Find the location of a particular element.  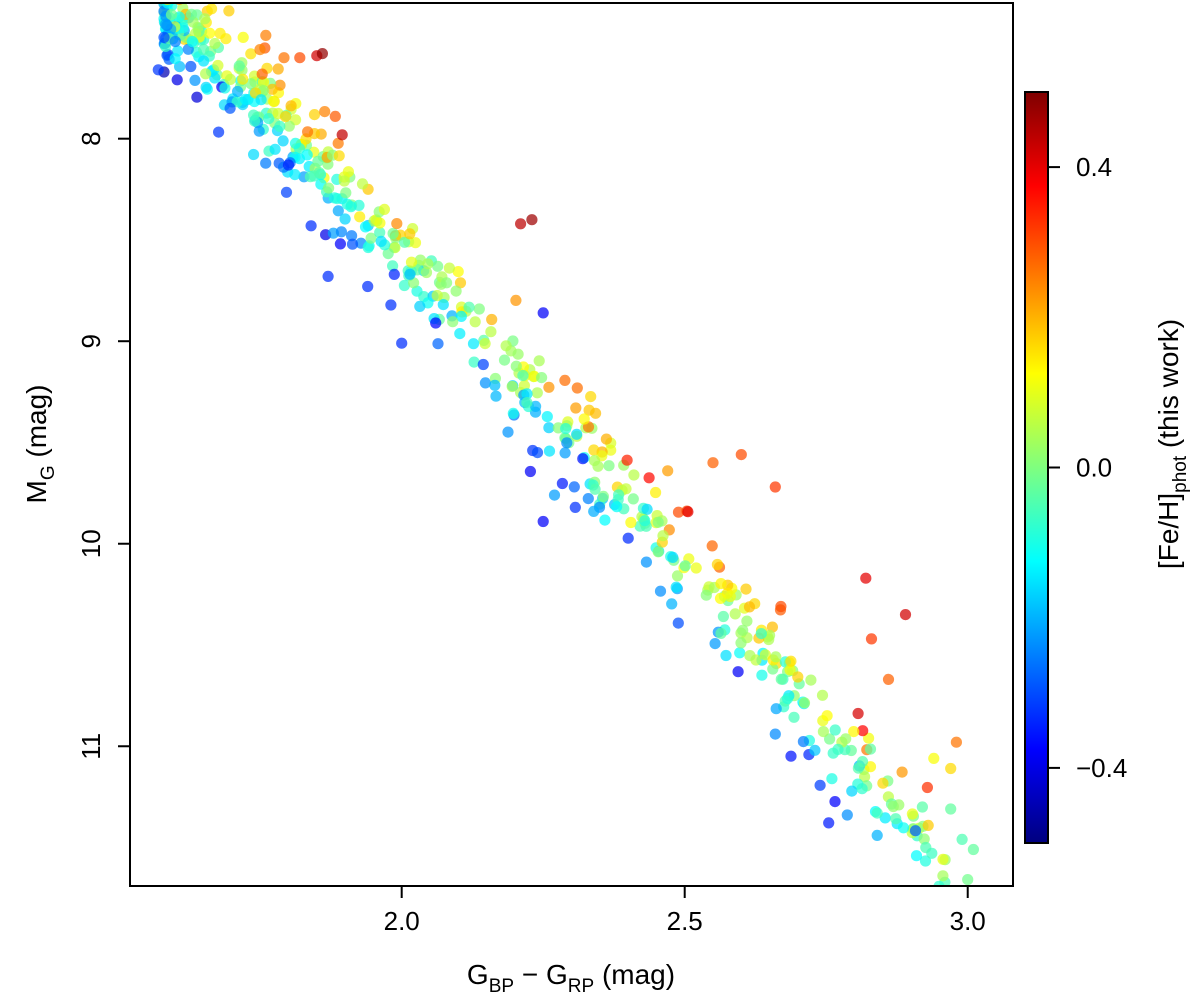

colorbar: −0.4 0.0 0.4 [Fe/H]phot (this work) is located at coordinates (1107, 467).